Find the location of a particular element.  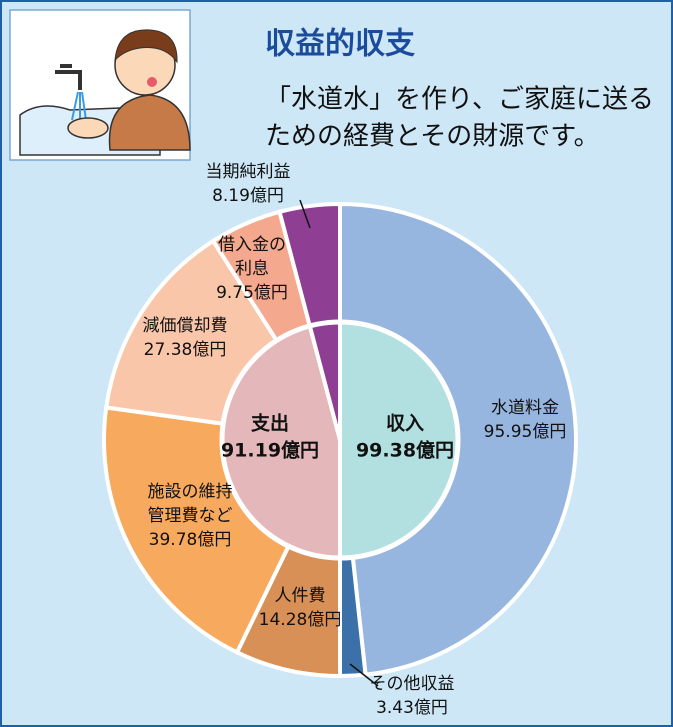

segment-value: 27.38億円 is located at coordinates (185, 350).